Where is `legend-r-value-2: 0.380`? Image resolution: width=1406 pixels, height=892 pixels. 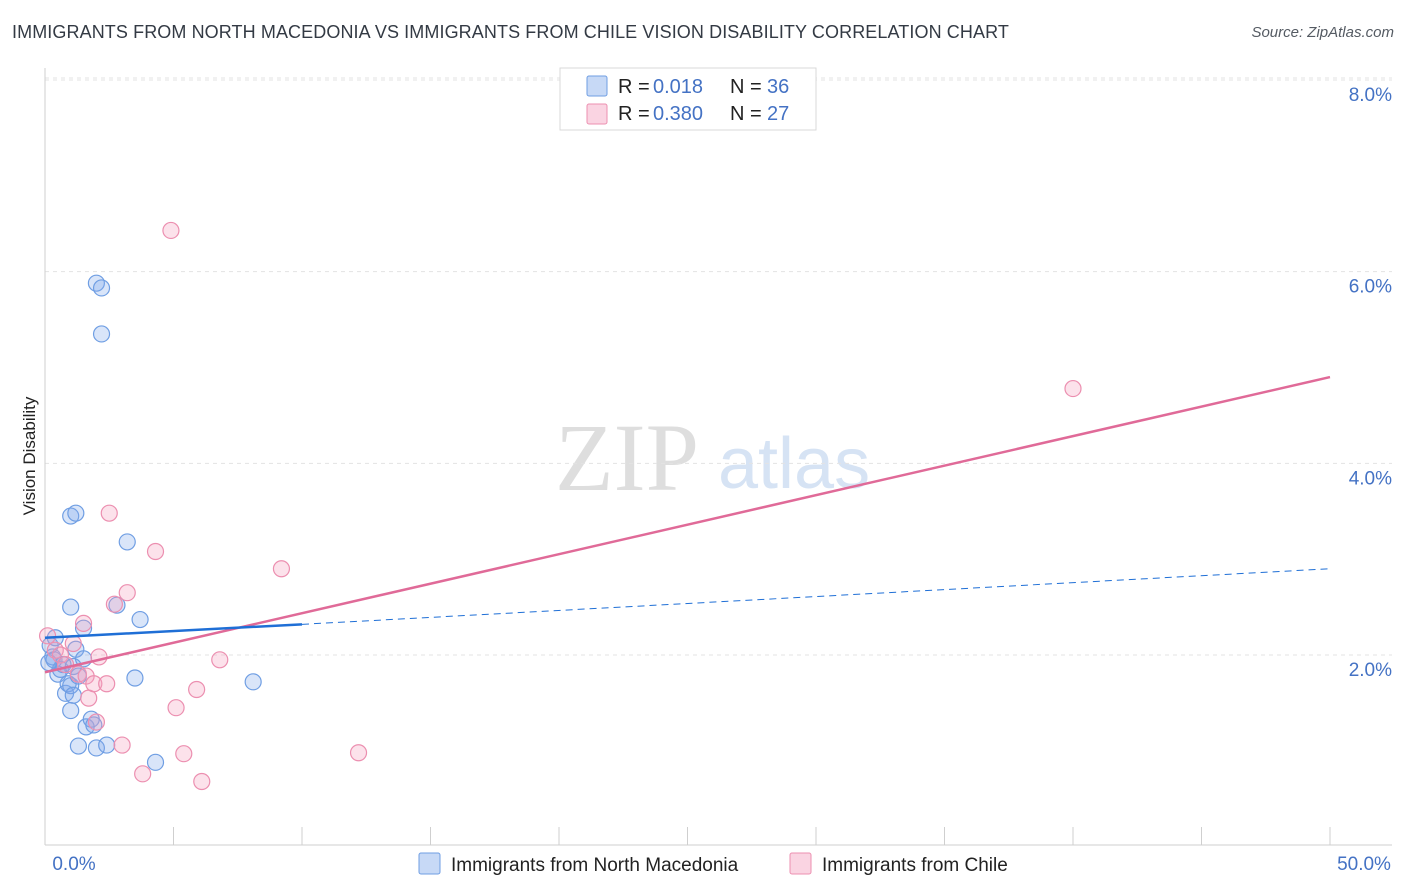 legend-r-value-2: 0.380 is located at coordinates (678, 114).